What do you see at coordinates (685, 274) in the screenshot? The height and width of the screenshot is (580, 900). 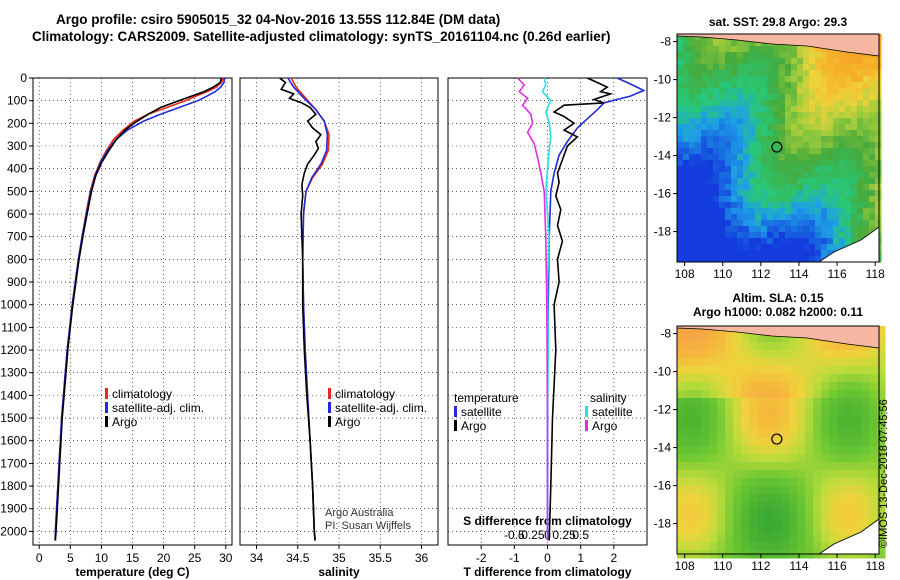 I see `map-x-tick-label: 108` at bounding box center [685, 274].